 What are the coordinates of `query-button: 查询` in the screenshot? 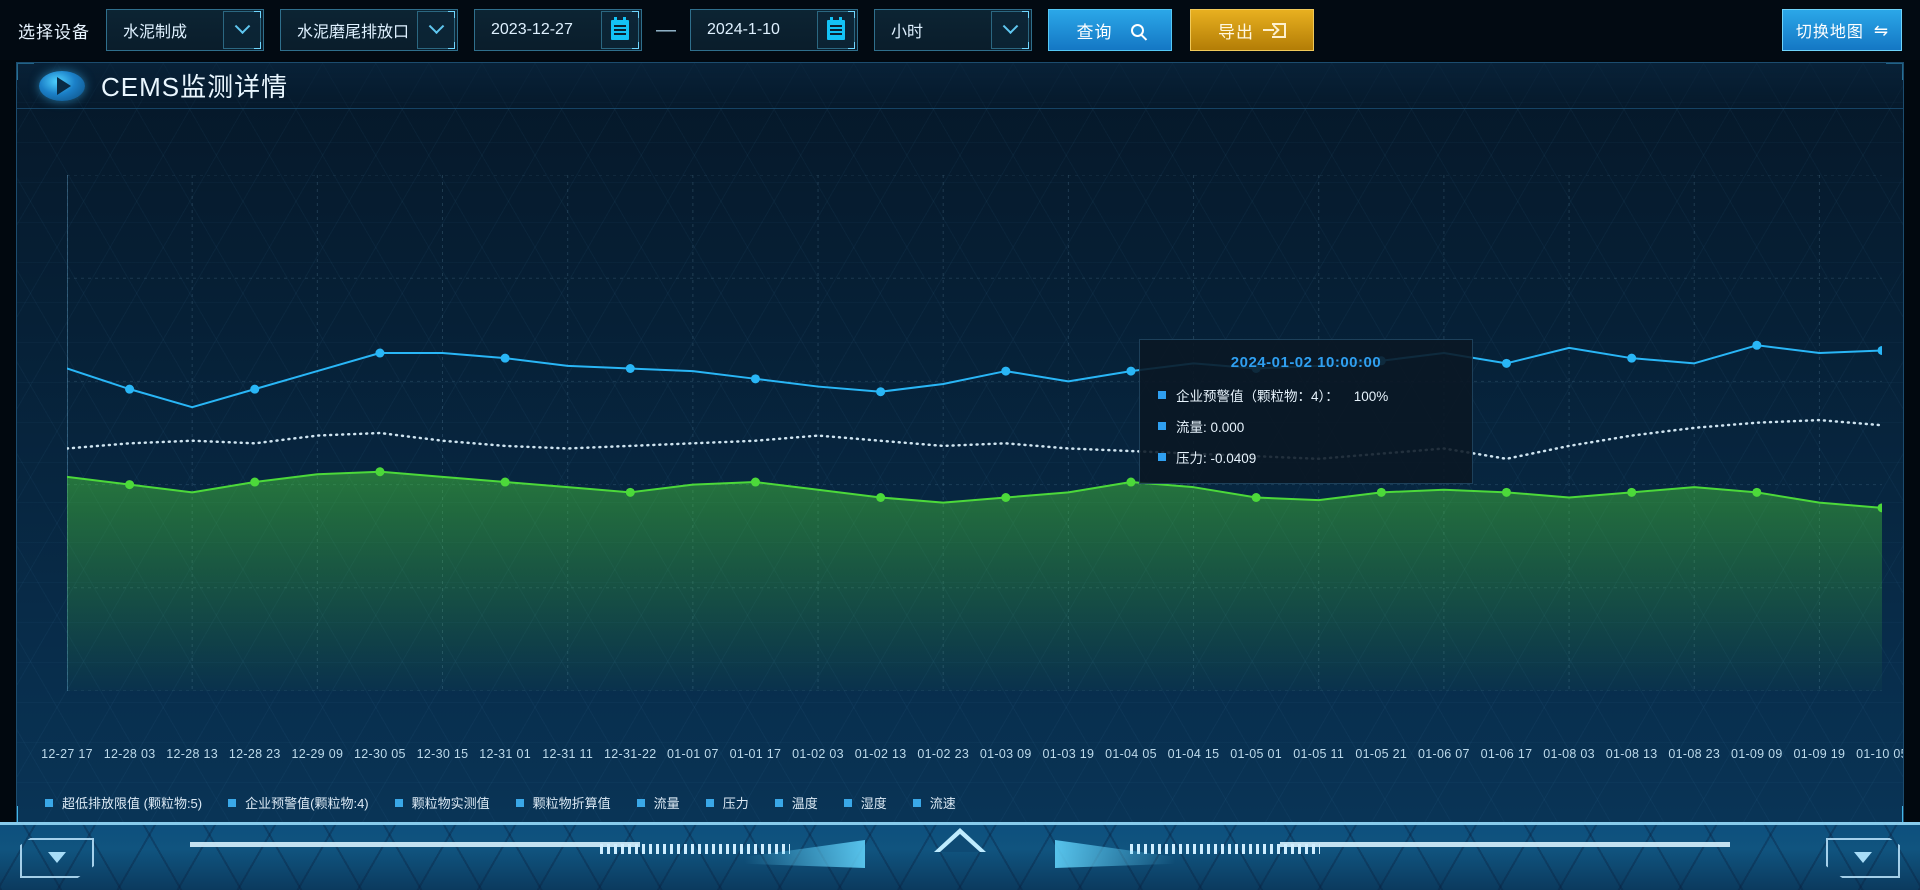 It's located at (1110, 30).